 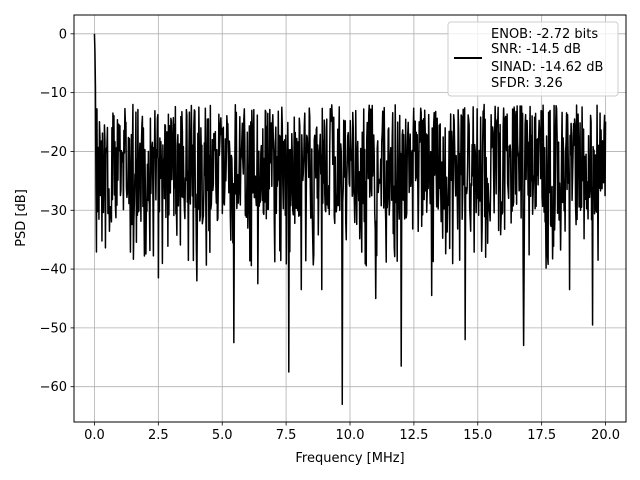 I want to click on legend-line-snr: SNR: -14.5 dB, so click(x=536, y=49).